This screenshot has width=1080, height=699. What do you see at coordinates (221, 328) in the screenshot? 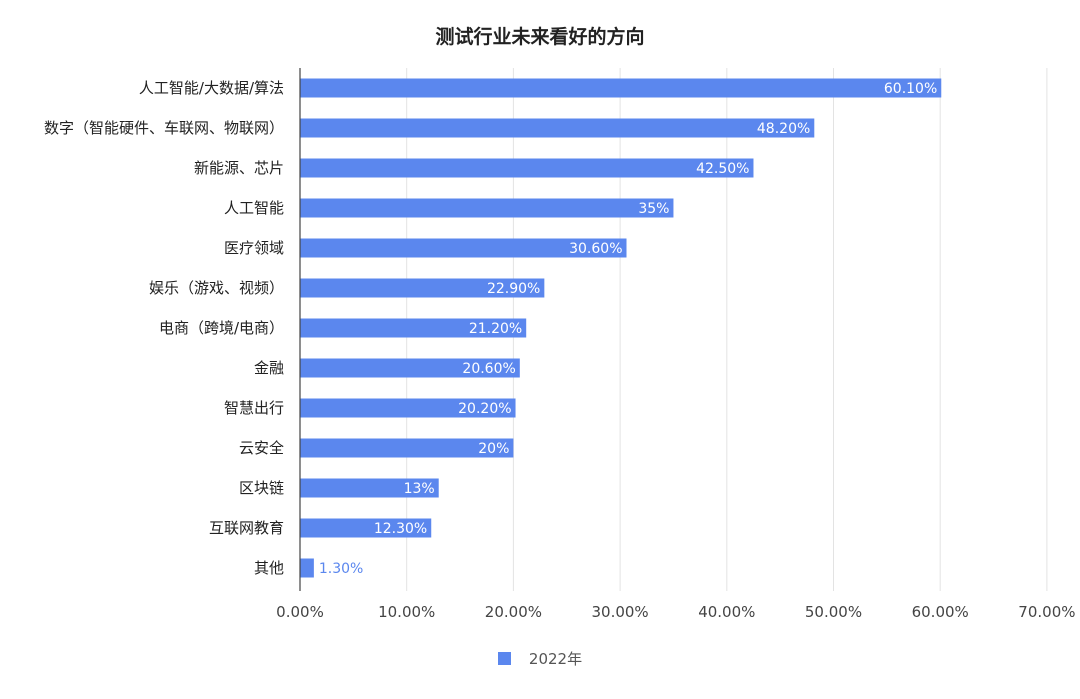
I see `category-label: 电商（跨境/电商）` at bounding box center [221, 328].